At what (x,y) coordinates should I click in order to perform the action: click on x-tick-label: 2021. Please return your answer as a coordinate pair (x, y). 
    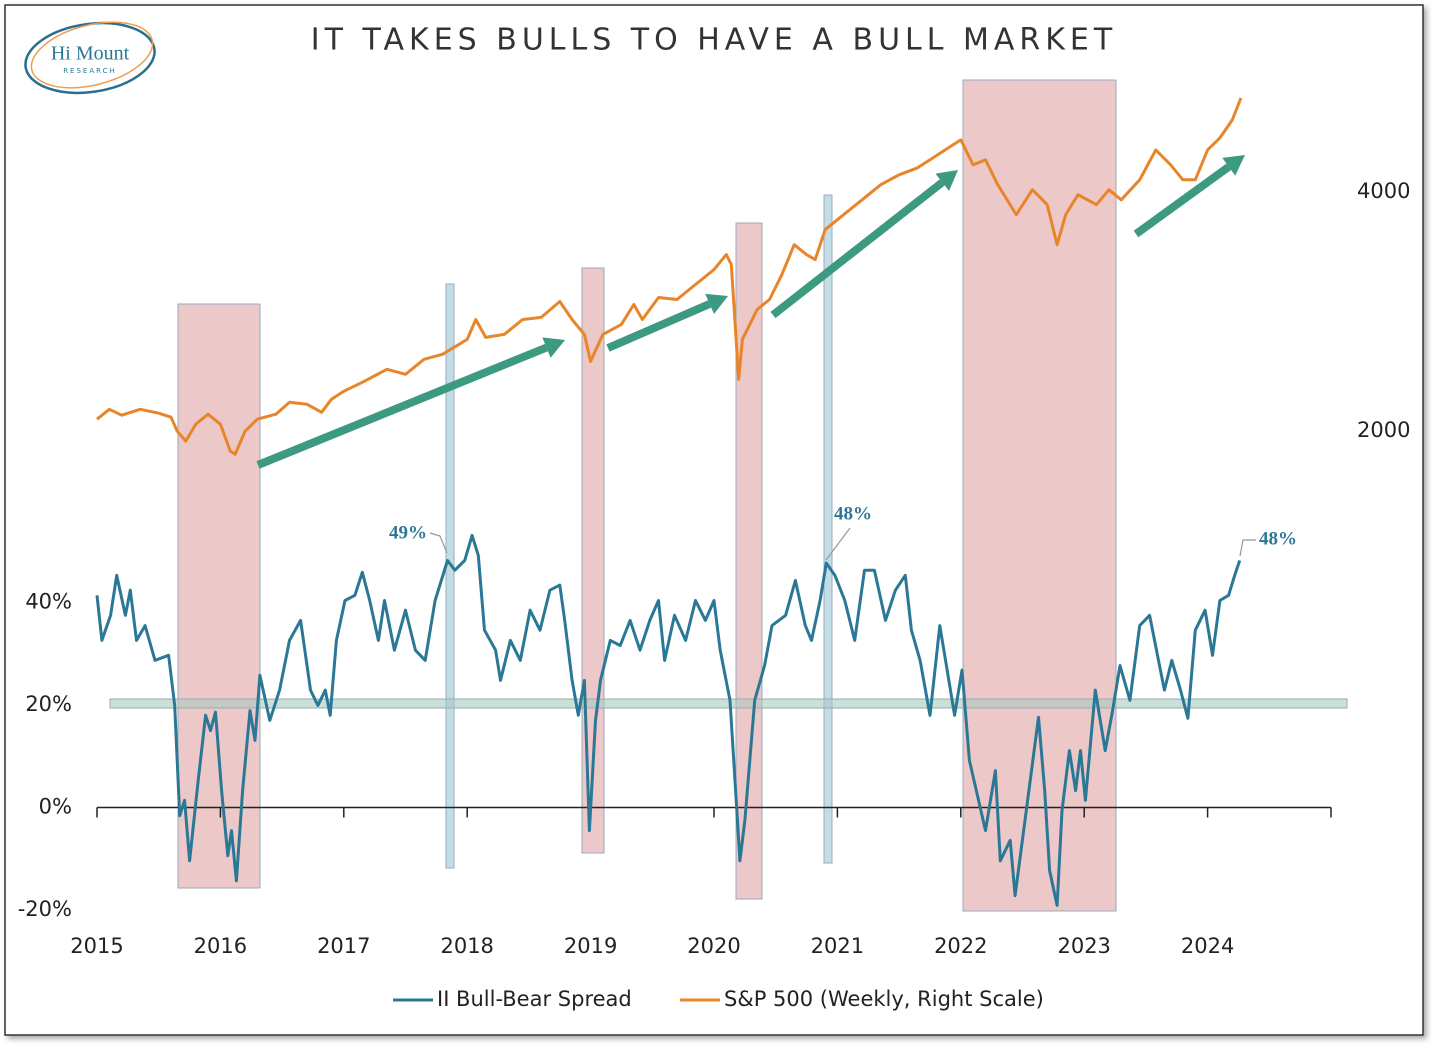
    Looking at the image, I should click on (837, 946).